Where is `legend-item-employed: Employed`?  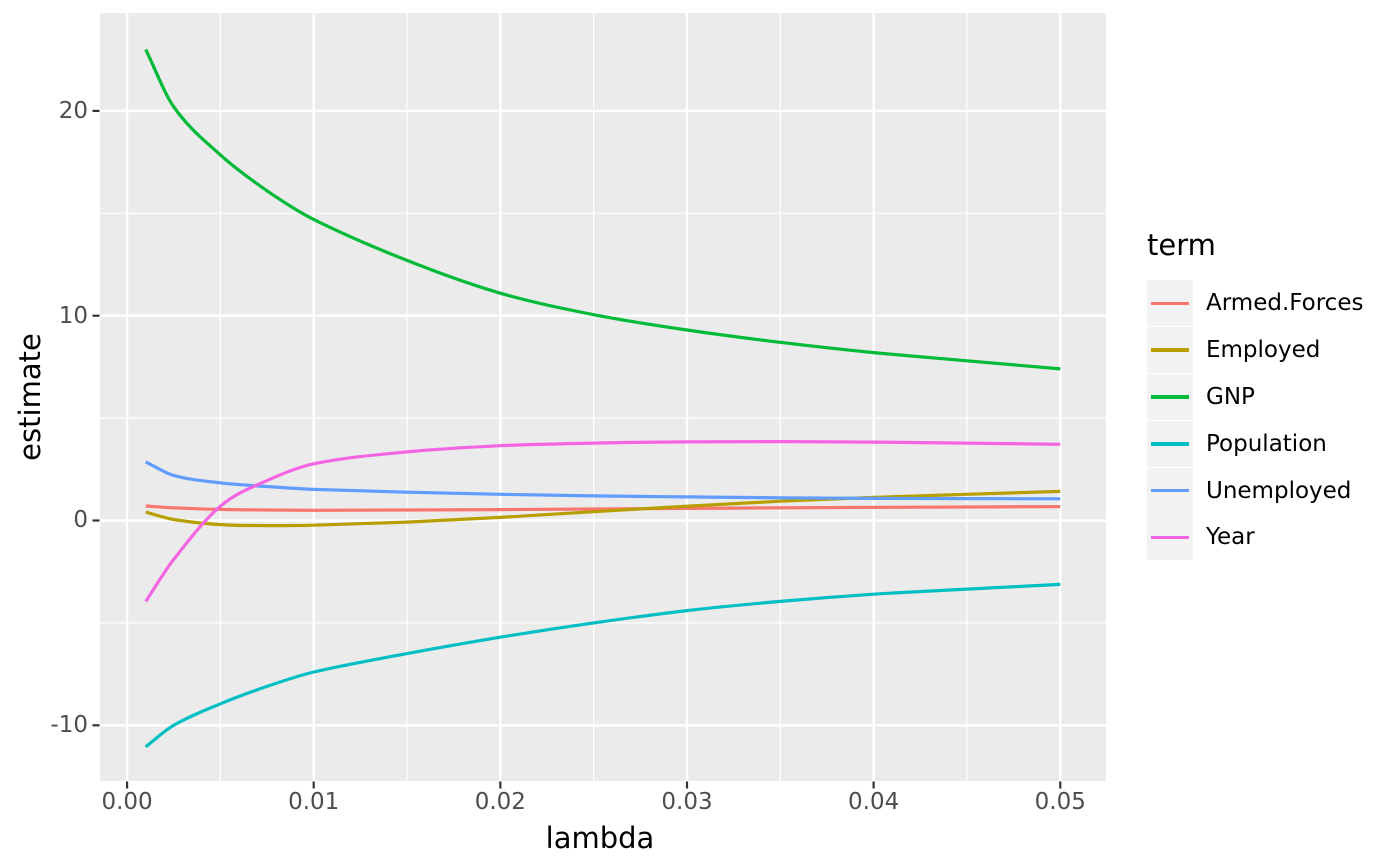 legend-item-employed: Employed is located at coordinates (1255, 350).